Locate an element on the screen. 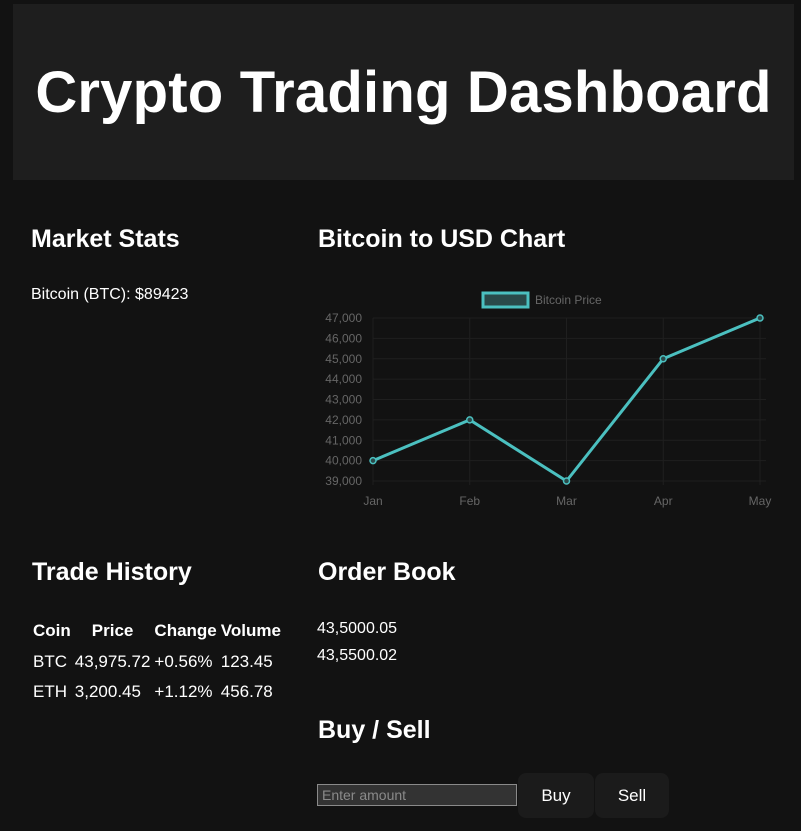 The height and width of the screenshot is (831, 801). order-book-entry: 43,5500.02 is located at coordinates (357, 655).